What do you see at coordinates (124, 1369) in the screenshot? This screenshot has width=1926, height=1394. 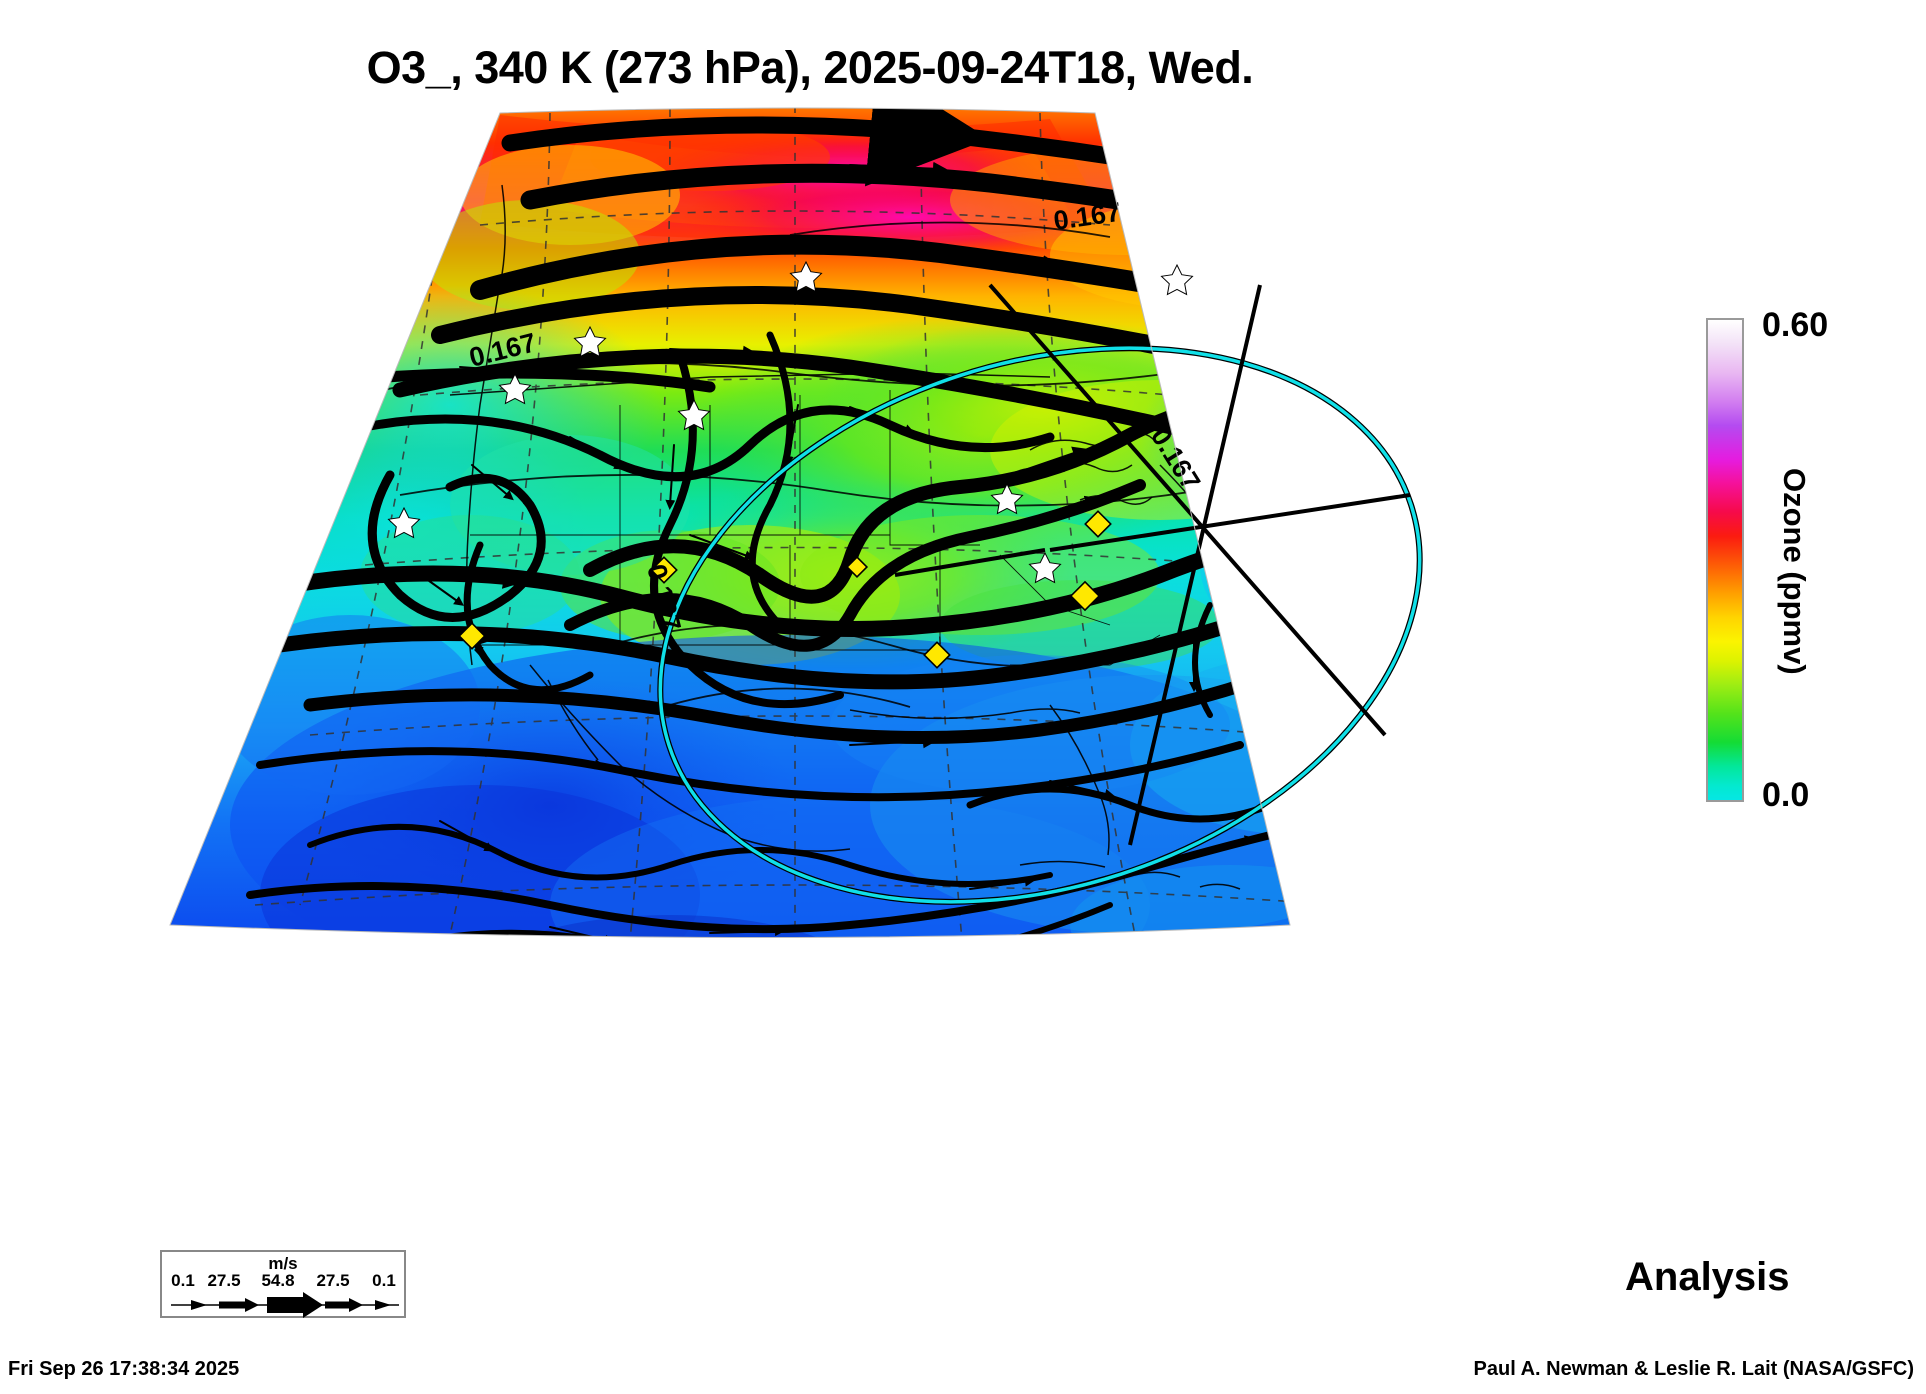 I see `render-timestamp: Fri Sep 26 17:38:34 2025` at bounding box center [124, 1369].